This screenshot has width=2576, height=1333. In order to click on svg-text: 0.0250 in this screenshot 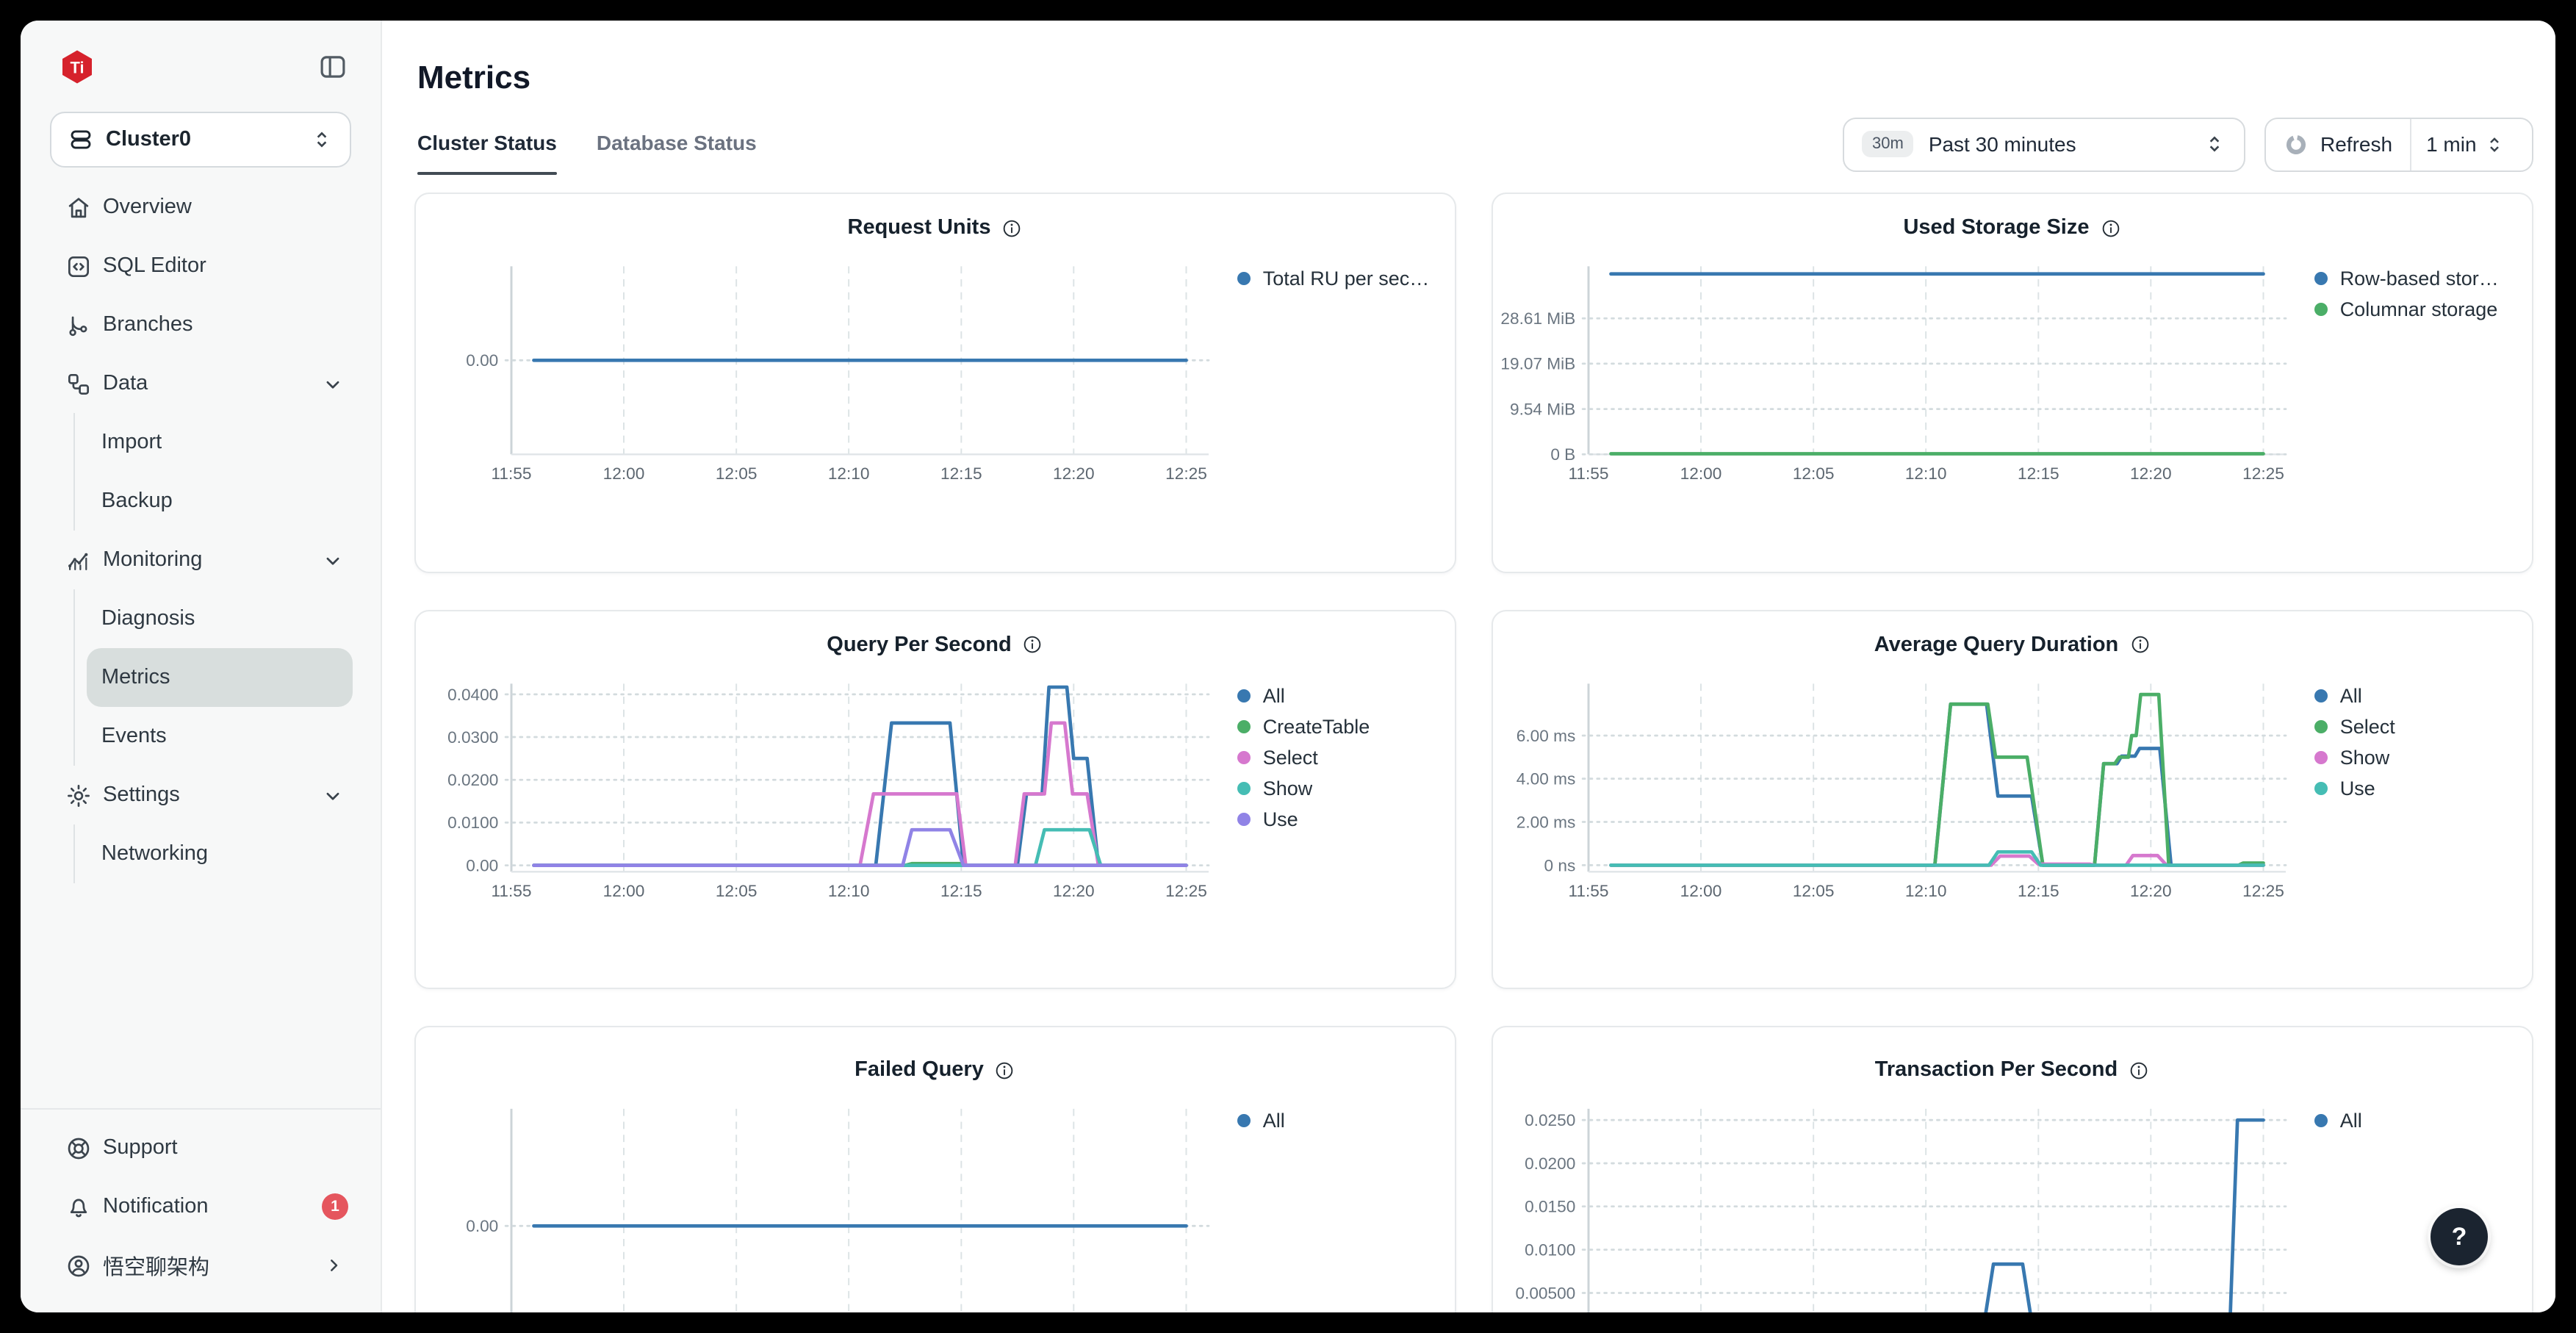, I will do `click(1550, 1120)`.